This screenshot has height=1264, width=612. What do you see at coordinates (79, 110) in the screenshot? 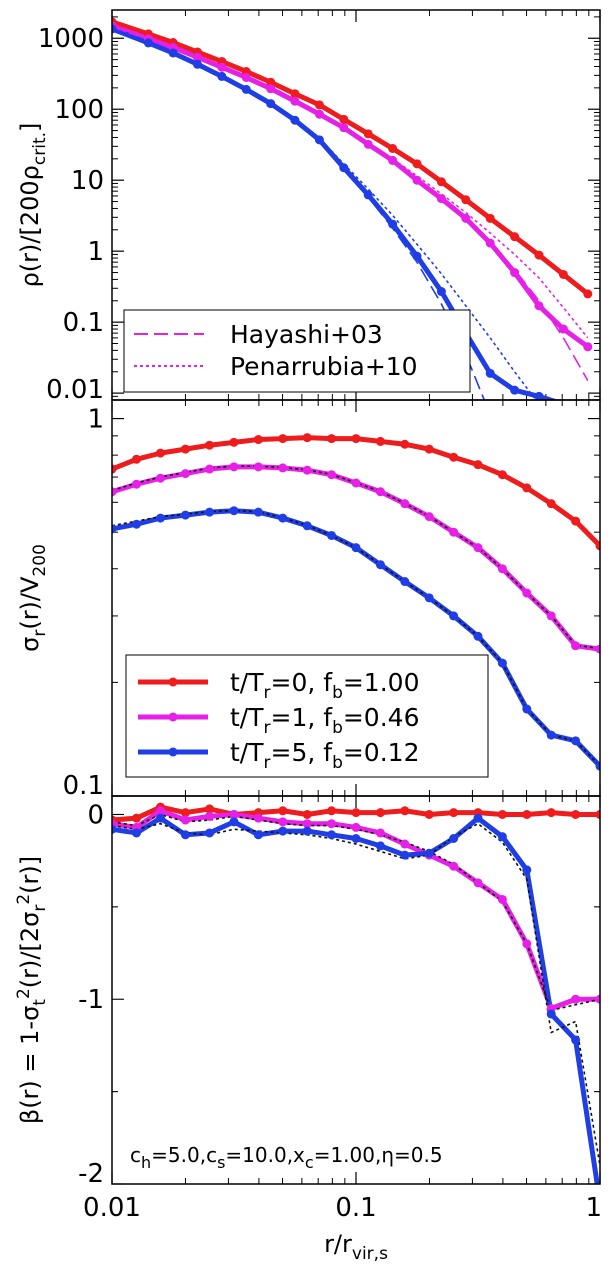
I see `y-tick-label: 100` at bounding box center [79, 110].